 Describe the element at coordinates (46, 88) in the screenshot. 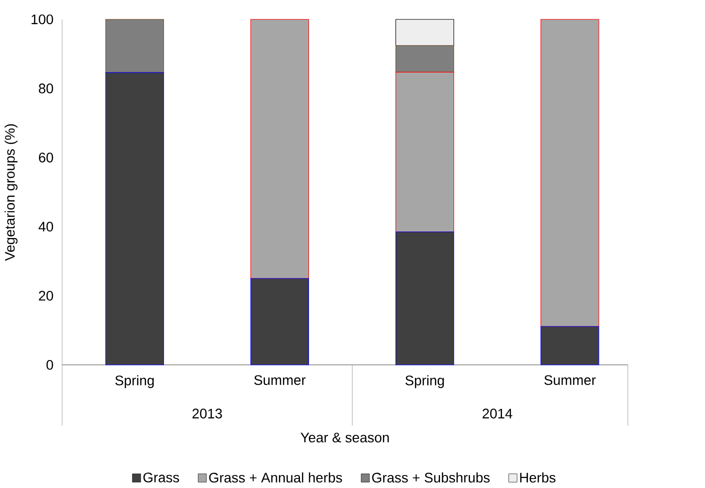

I see `y-tick-label: 80` at that location.